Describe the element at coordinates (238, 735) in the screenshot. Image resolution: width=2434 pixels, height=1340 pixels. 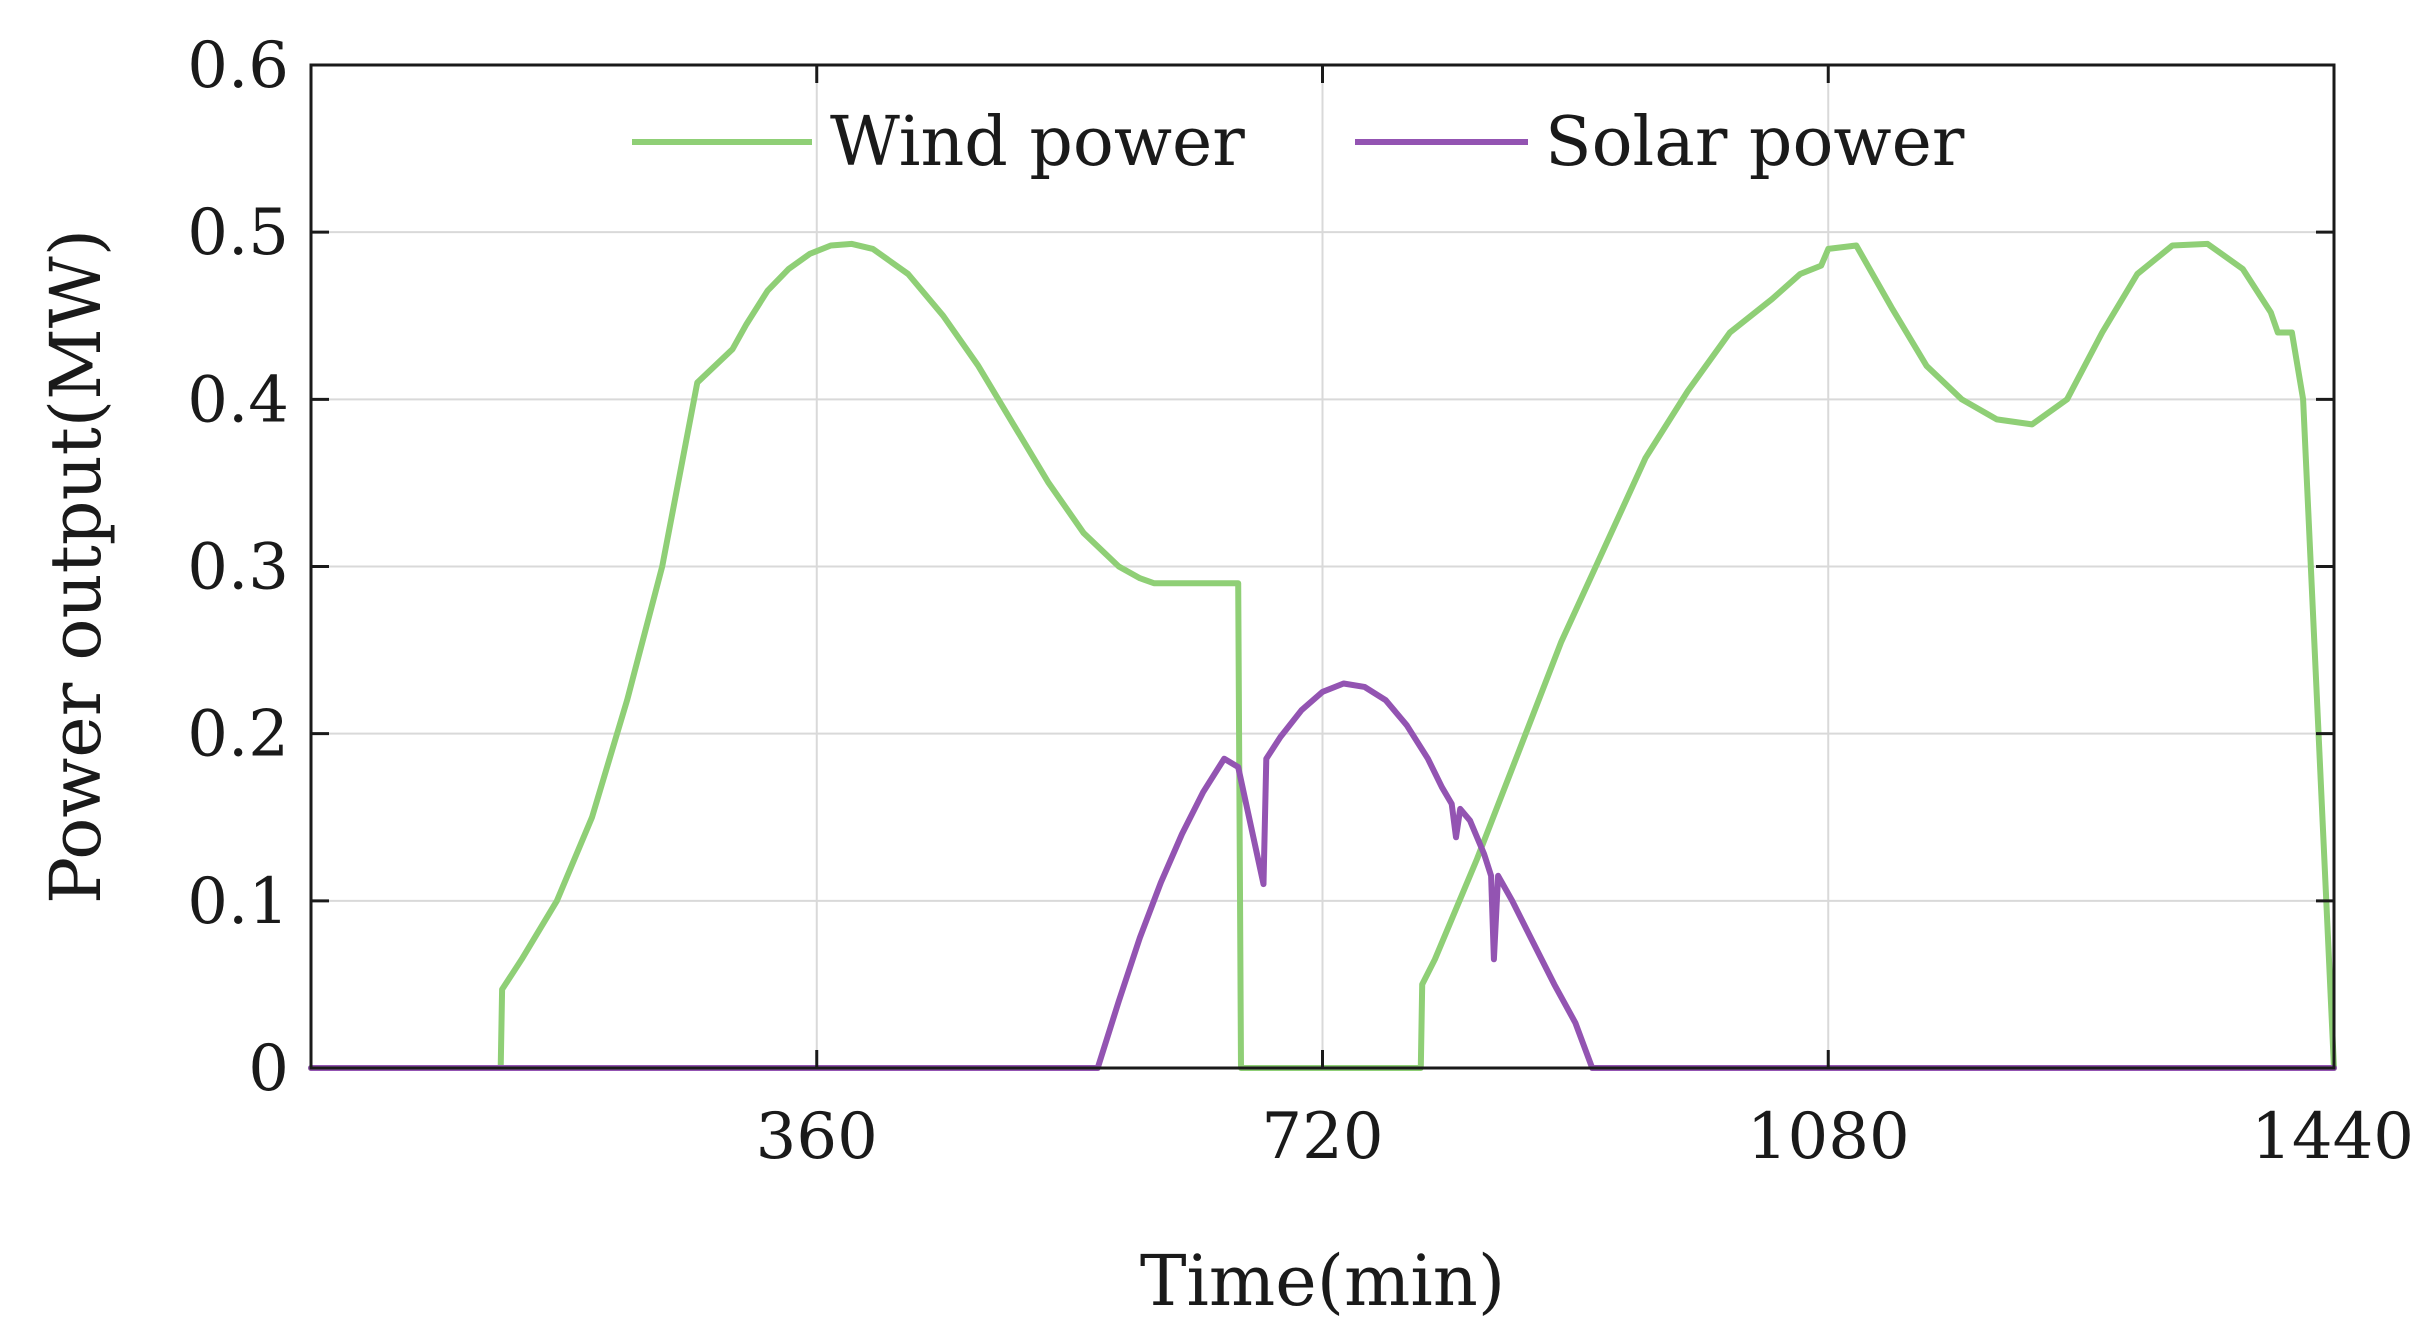
I see `y-tick-label: 0.2` at that location.